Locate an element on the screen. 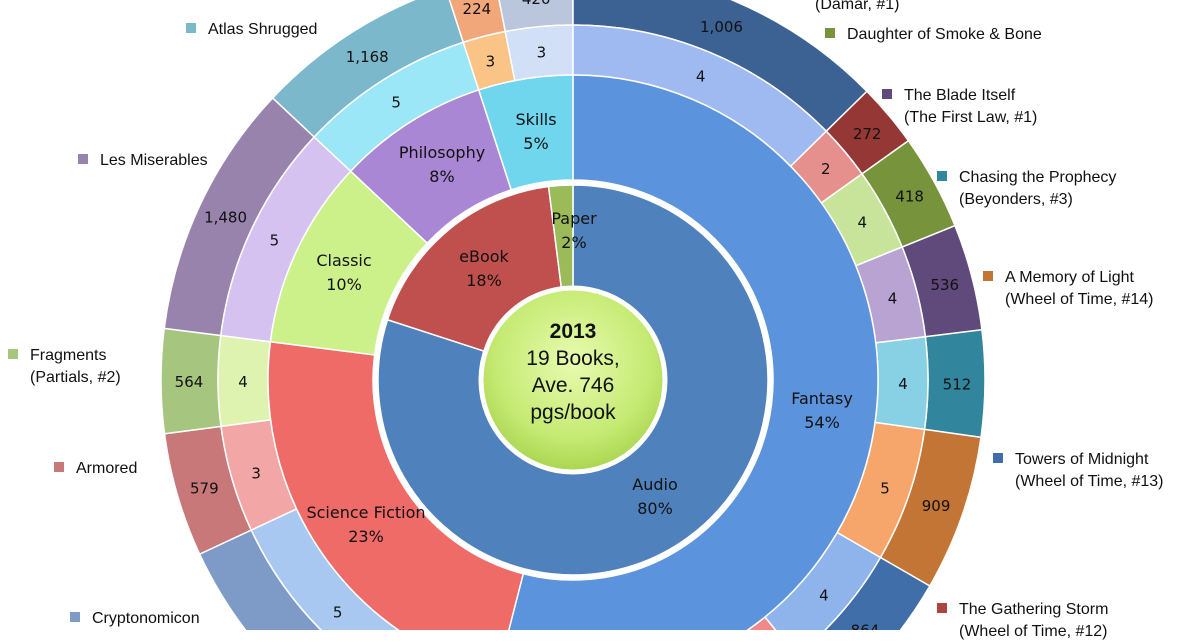 The image size is (1200, 643). legend-label: Daughter of Smoke & Bone is located at coordinates (944, 34).